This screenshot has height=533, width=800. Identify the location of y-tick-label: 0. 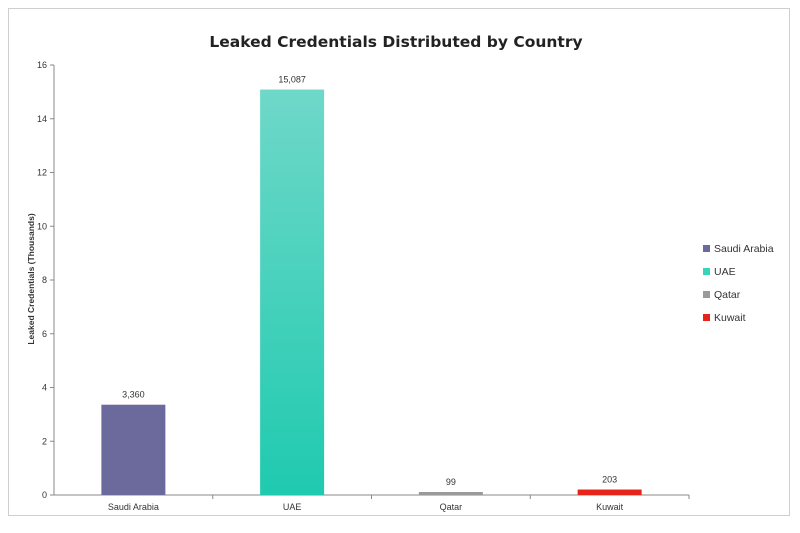
(44, 495).